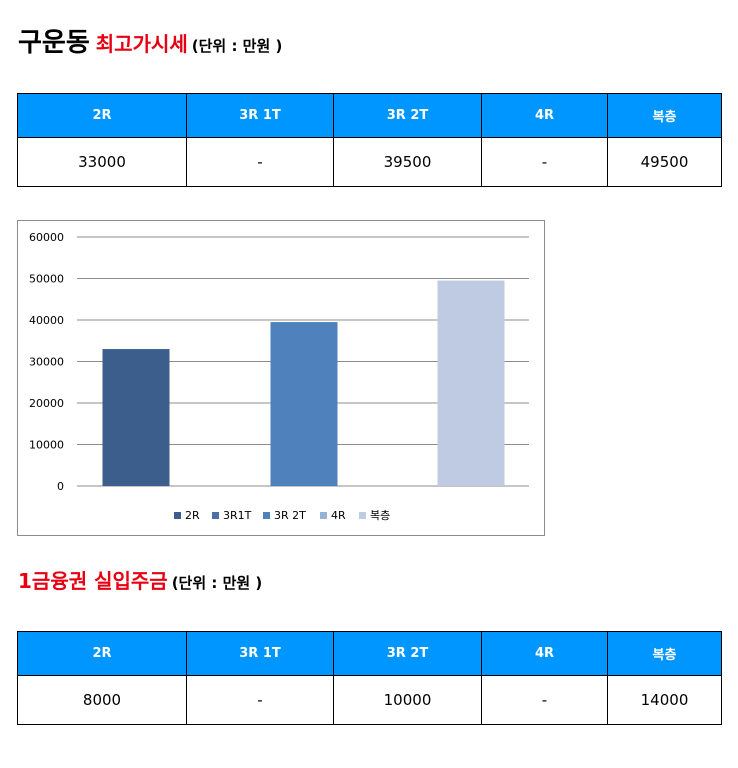 This screenshot has width=738, height=768. Describe the element at coordinates (102, 162) in the screenshot. I see `value-cell: 33000` at that location.